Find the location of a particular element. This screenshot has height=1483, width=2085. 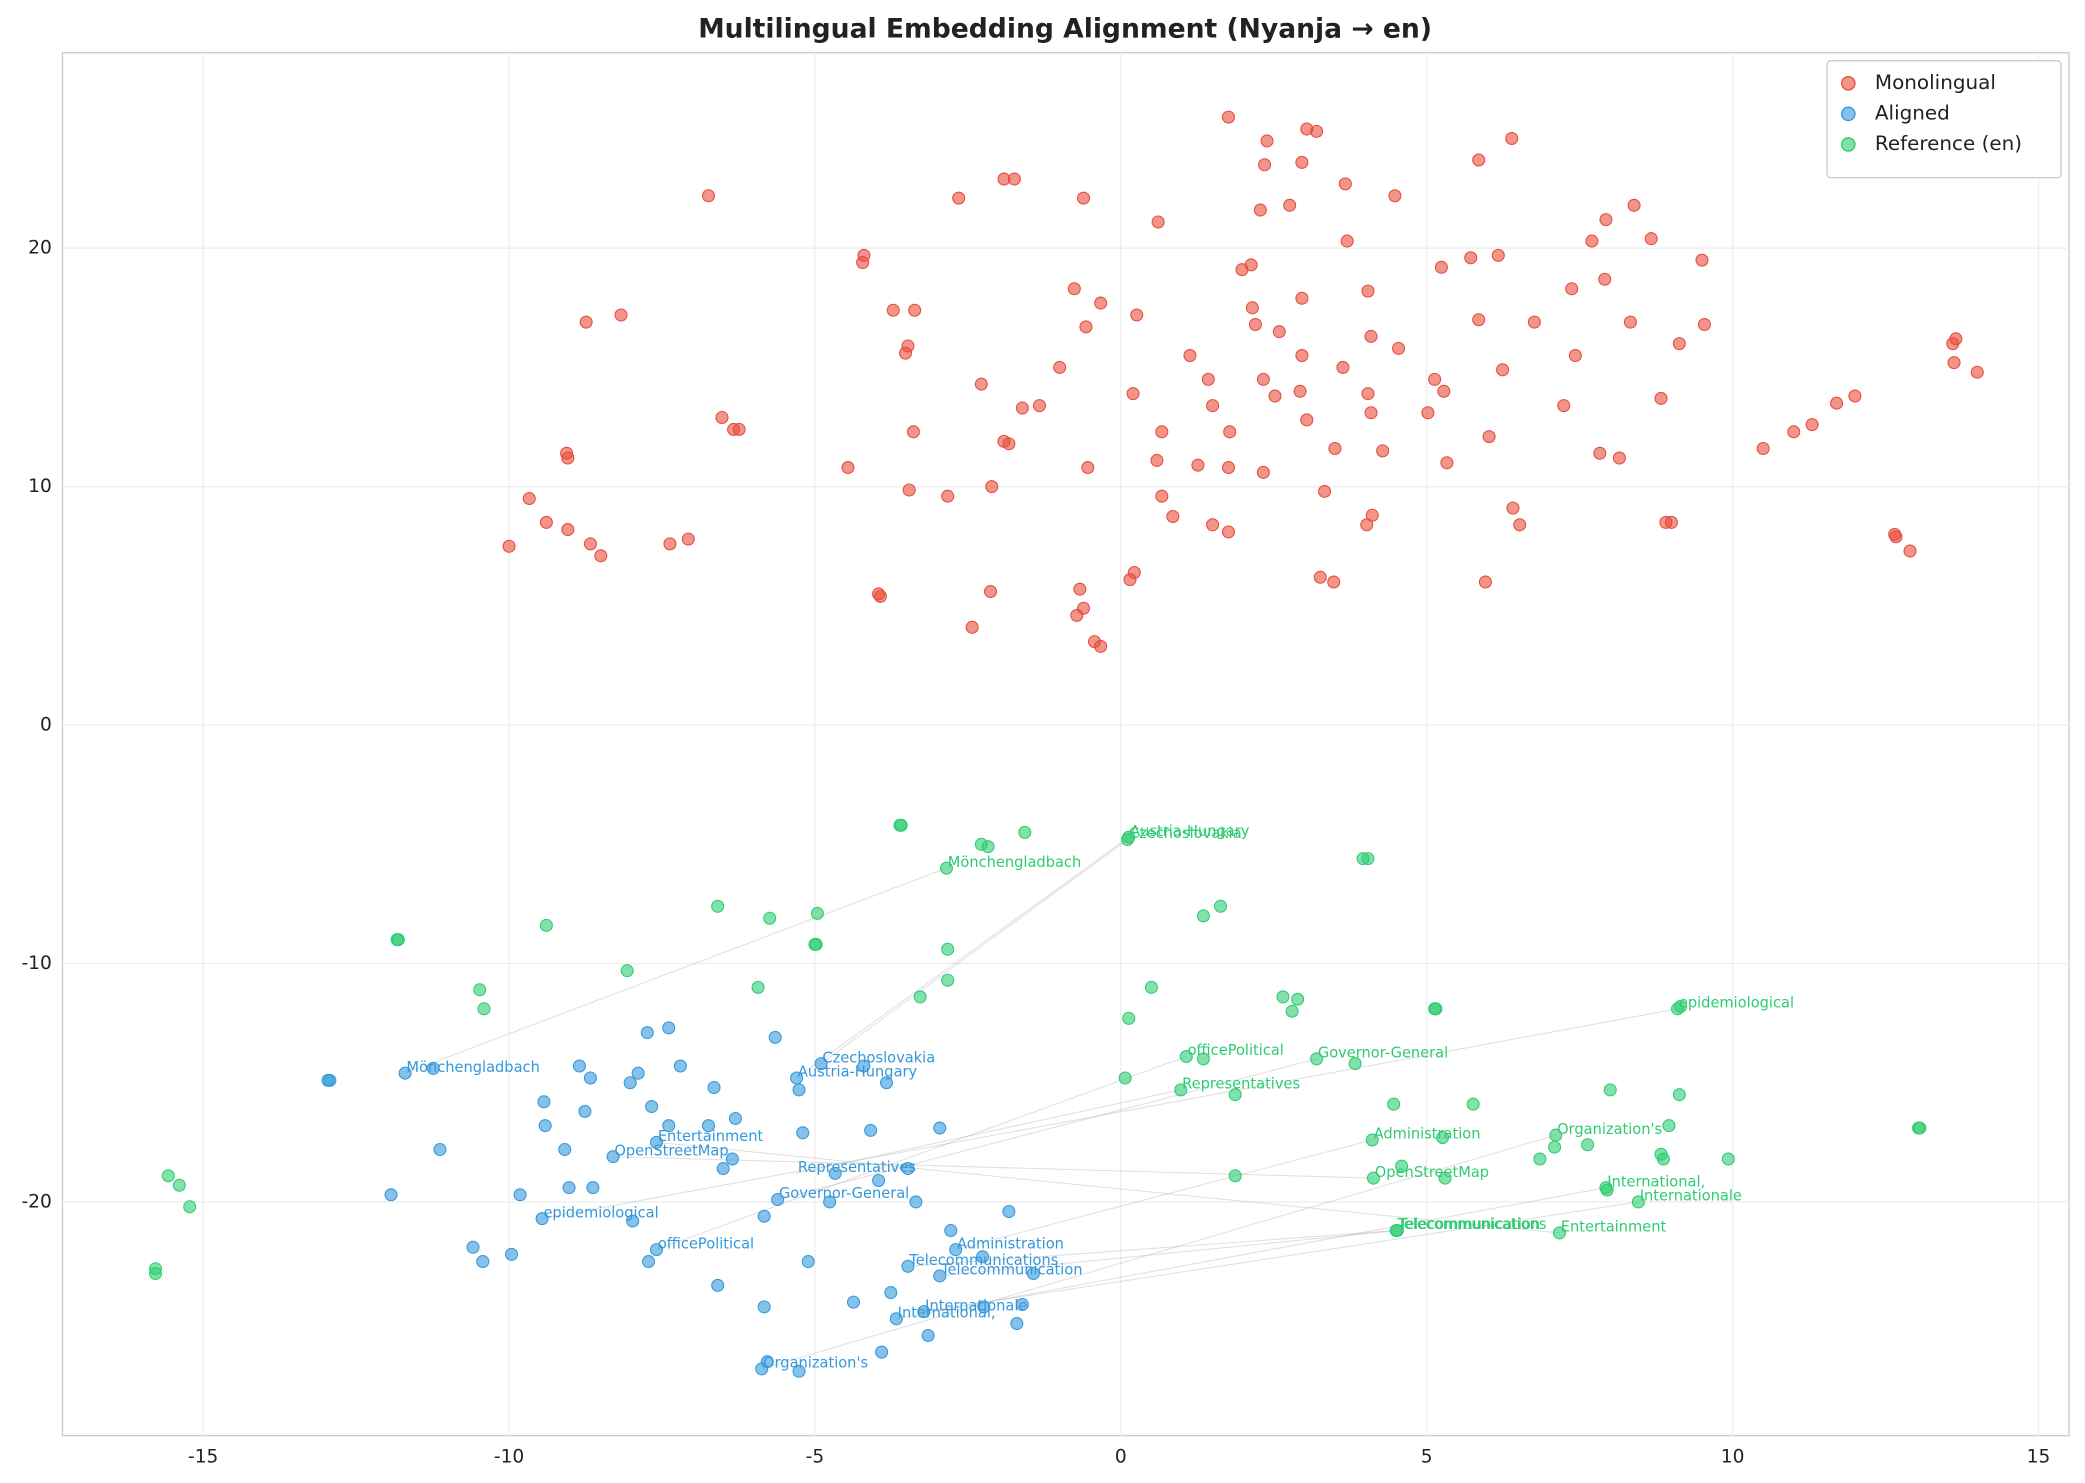

aligned-label: epidemiological is located at coordinates (600, 1212).